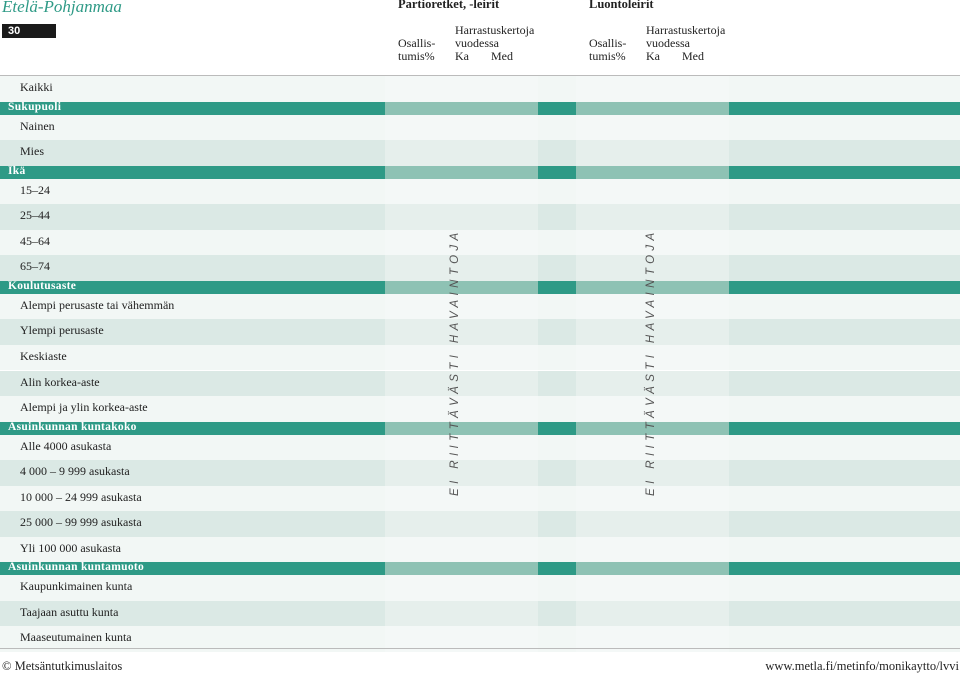 The image size is (960, 676). I want to click on table-row: Alle 4000 asukasta, so click(480, 447).